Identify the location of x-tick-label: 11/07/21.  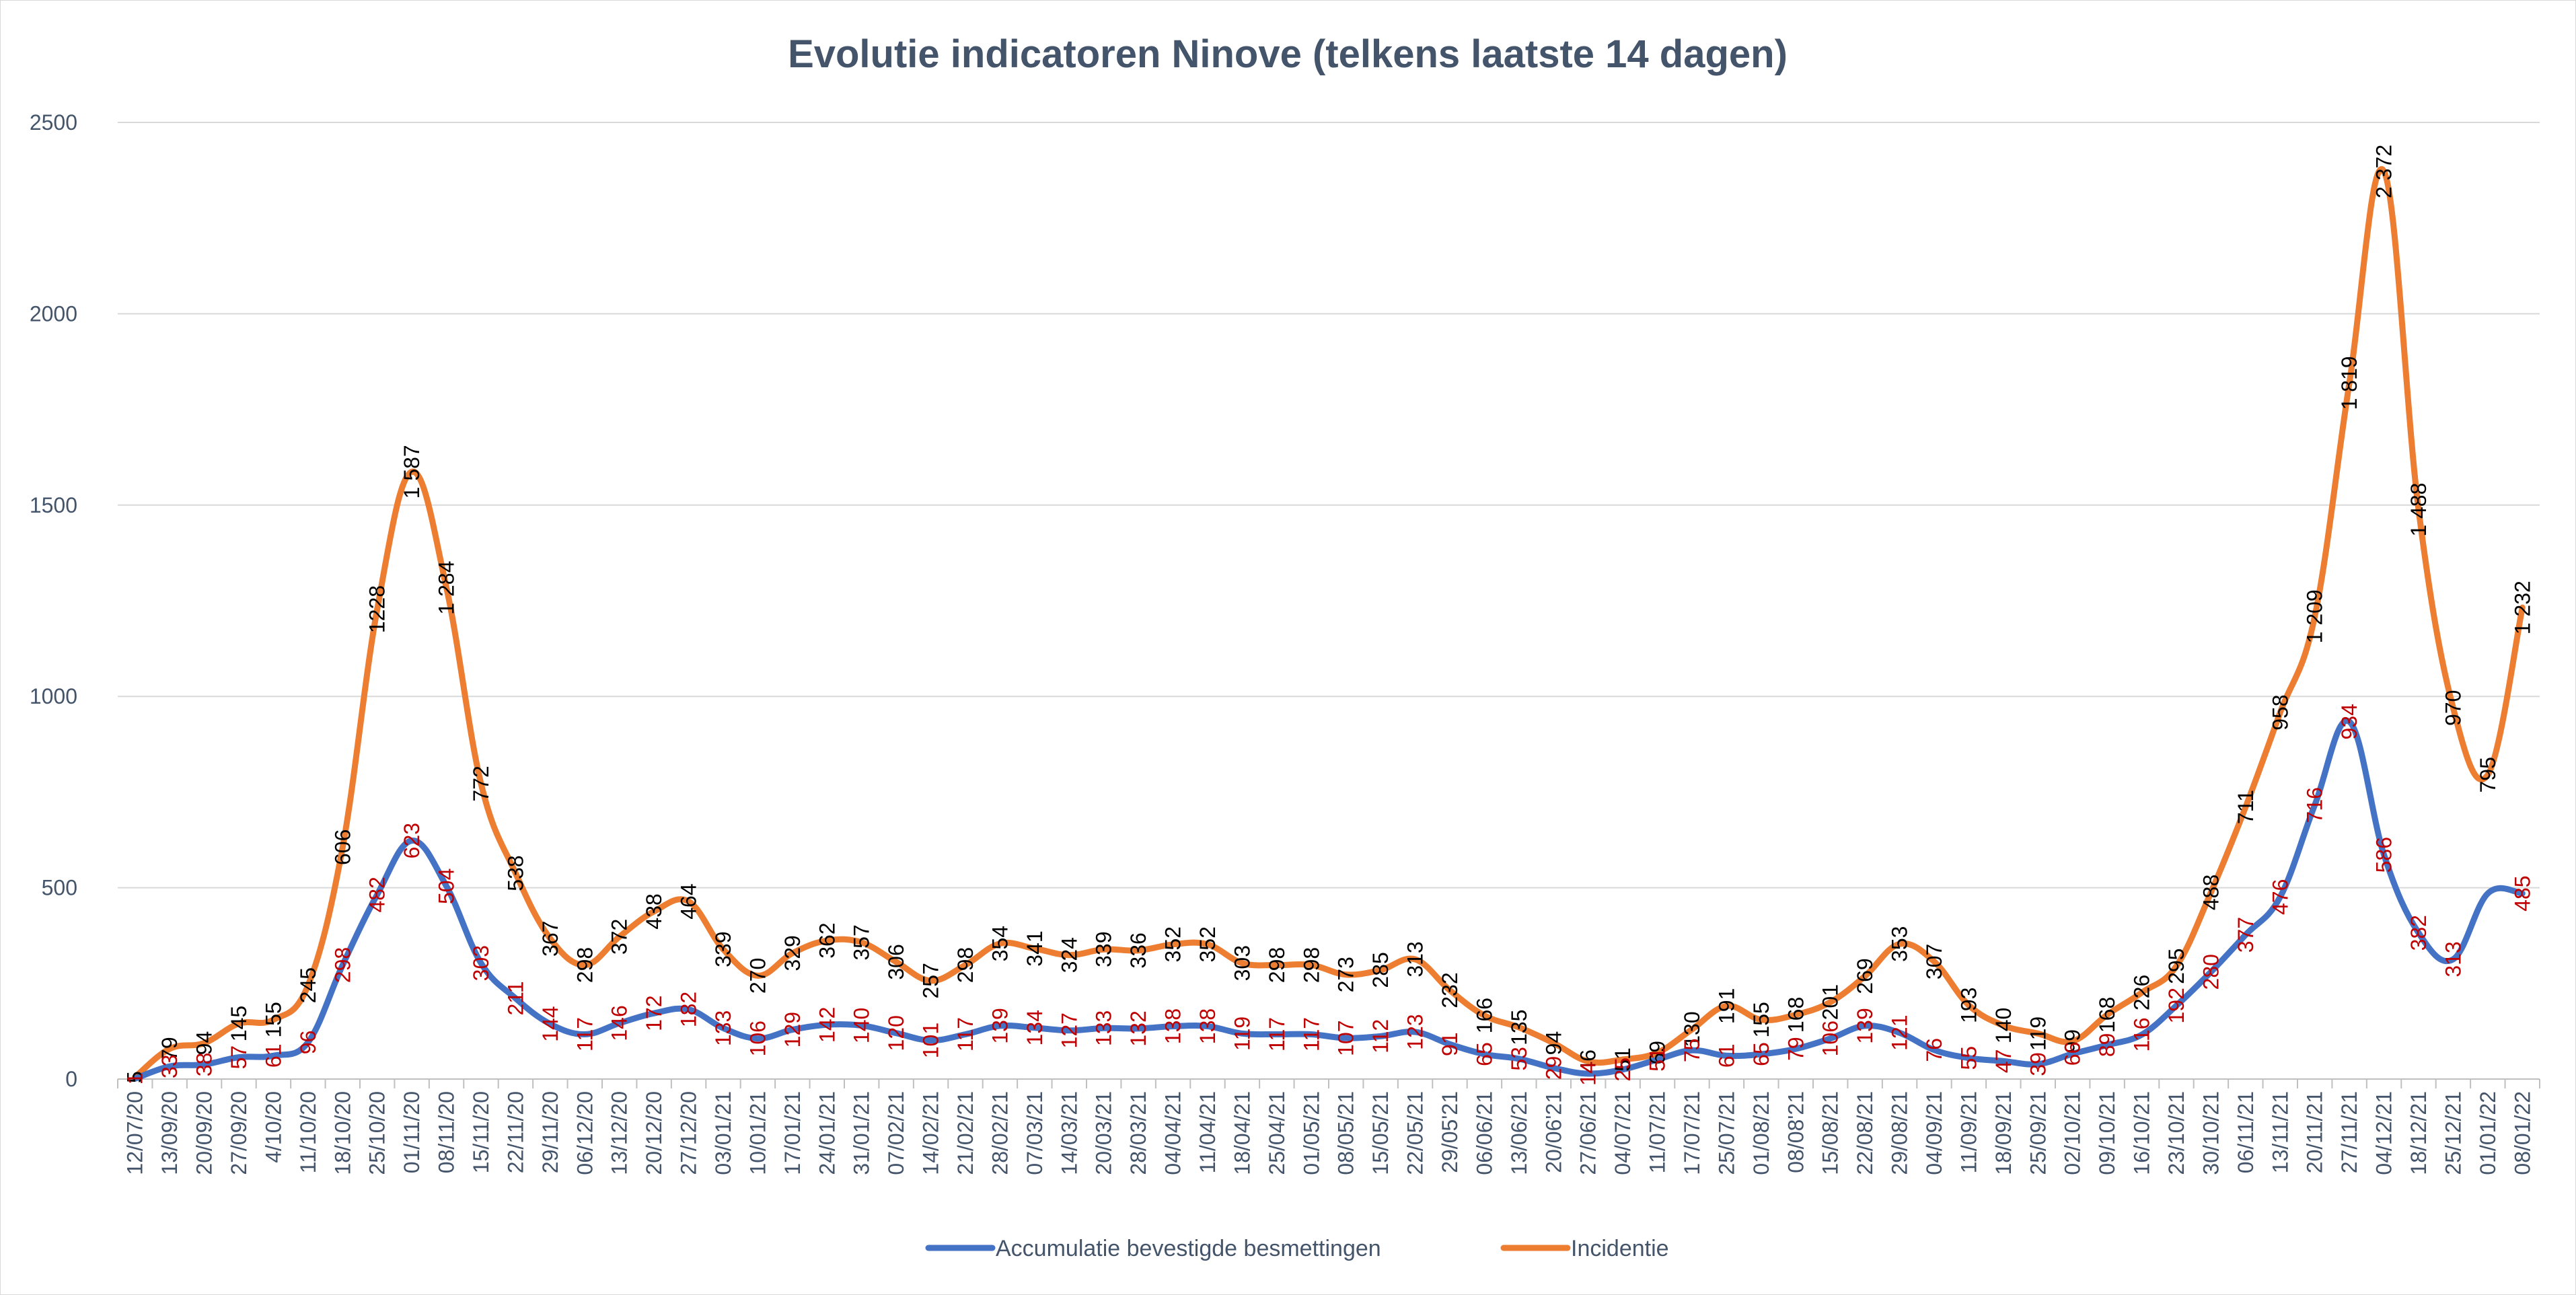
(1658, 1132).